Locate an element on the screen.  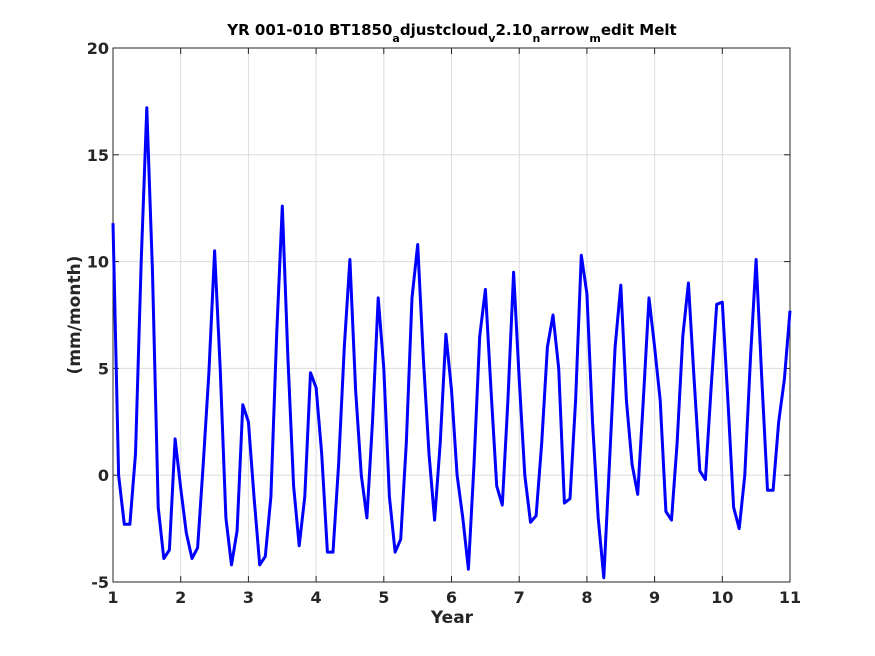
y-tick-label: 10 is located at coordinates (98, 262).